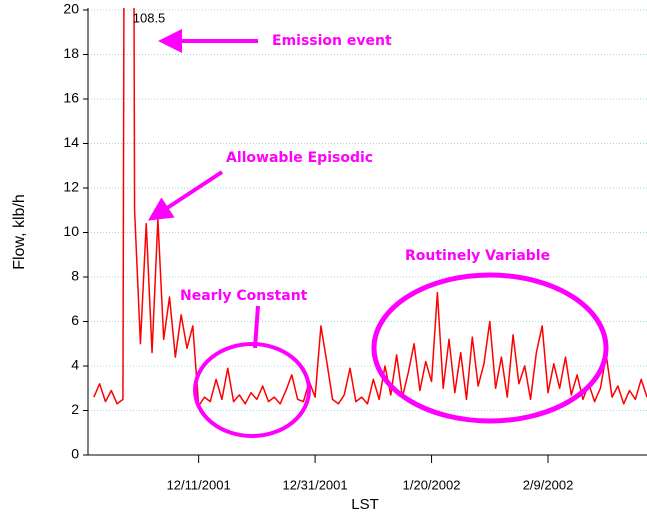 The width and height of the screenshot is (647, 518). What do you see at coordinates (299, 158) in the screenshot?
I see `annotation: Allowable Episodic` at bounding box center [299, 158].